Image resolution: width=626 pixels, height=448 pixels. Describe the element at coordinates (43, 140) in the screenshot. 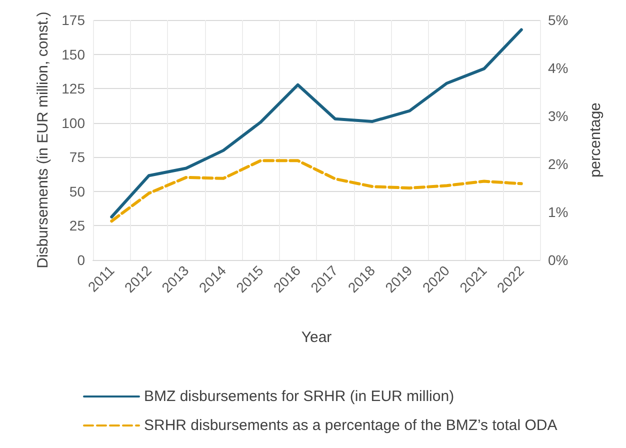

I see `y-axis-title: Disbursements (in EUR million, const.)` at that location.